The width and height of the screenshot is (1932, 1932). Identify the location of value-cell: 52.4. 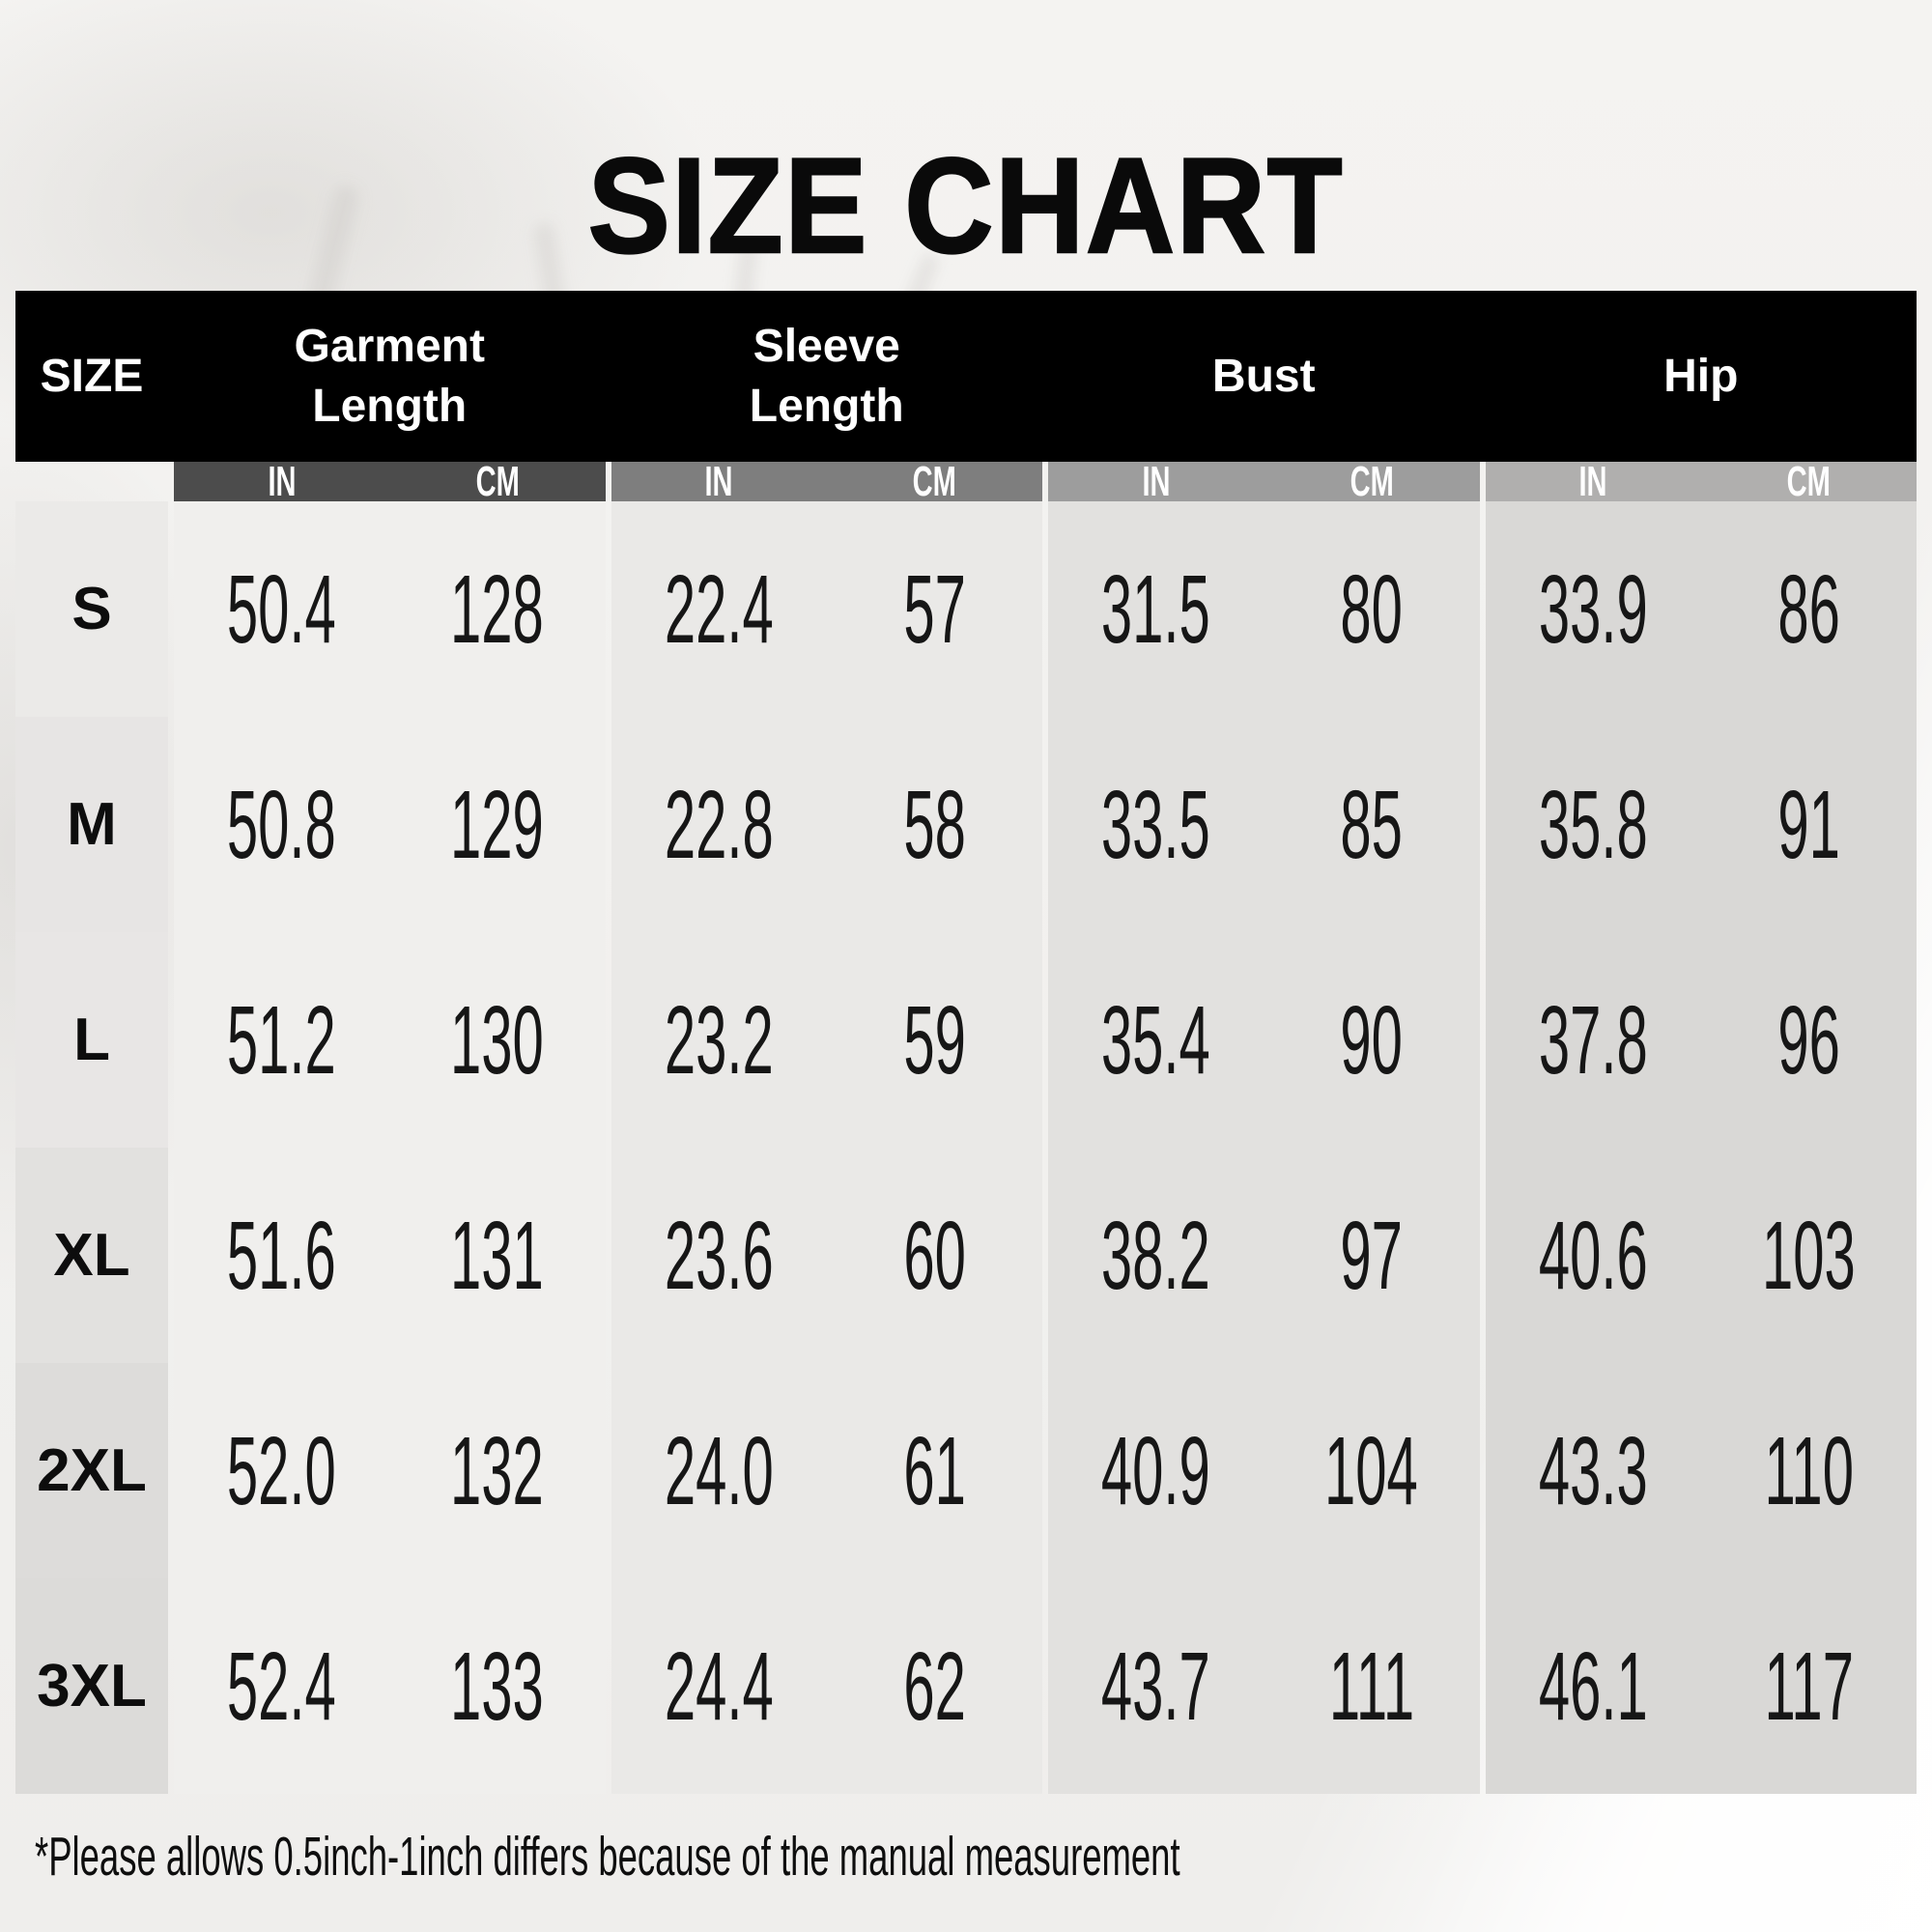
(282, 1686).